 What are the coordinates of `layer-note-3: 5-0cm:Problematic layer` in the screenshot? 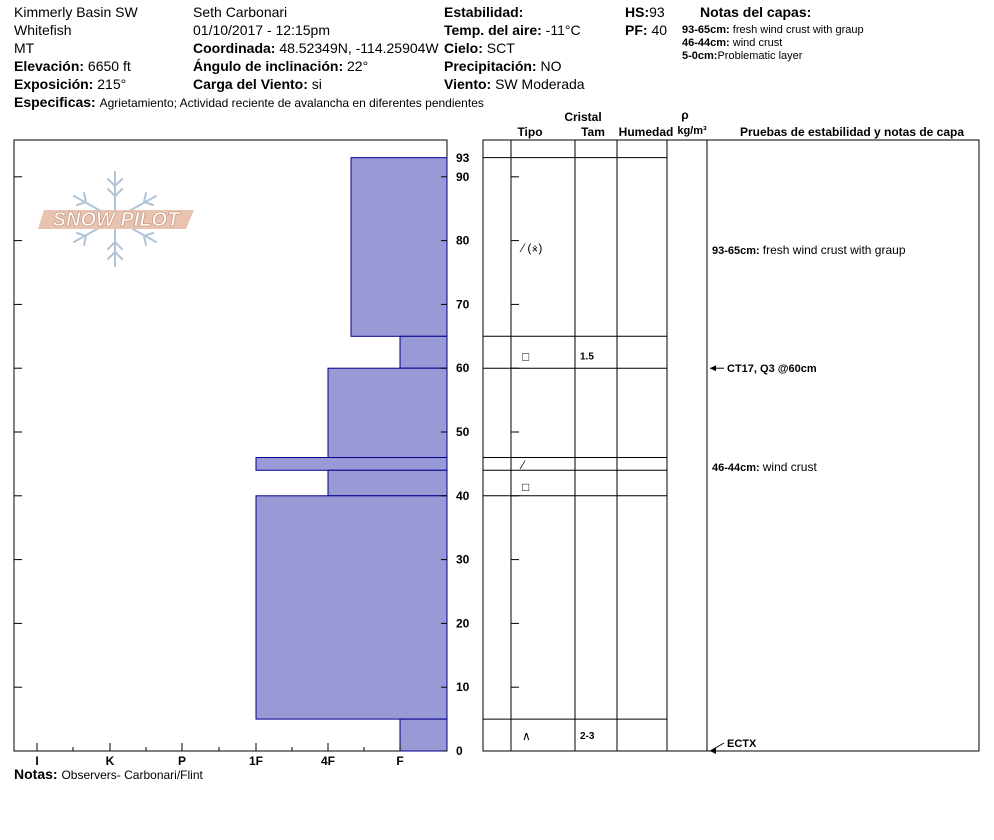 It's located at (742, 56).